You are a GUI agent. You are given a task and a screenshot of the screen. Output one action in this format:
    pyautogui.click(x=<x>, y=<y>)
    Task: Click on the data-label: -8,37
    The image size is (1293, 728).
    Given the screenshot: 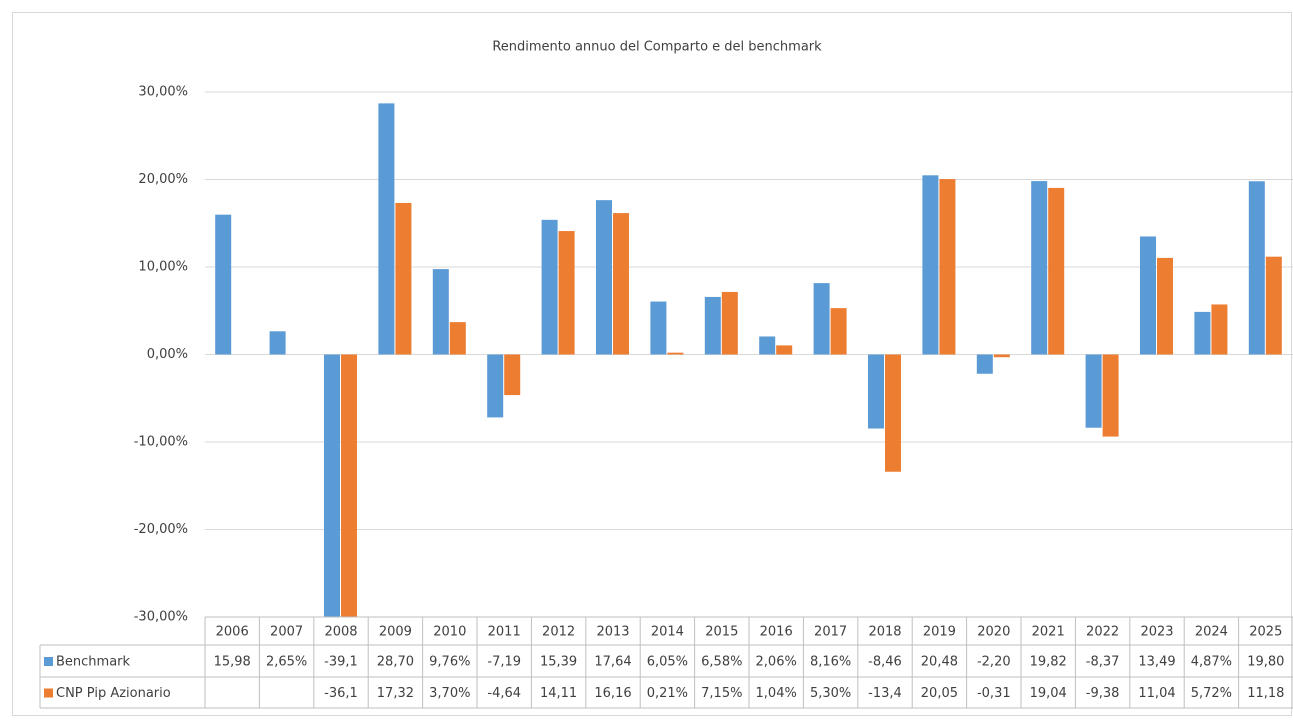 What is the action you would take?
    pyautogui.click(x=1103, y=662)
    